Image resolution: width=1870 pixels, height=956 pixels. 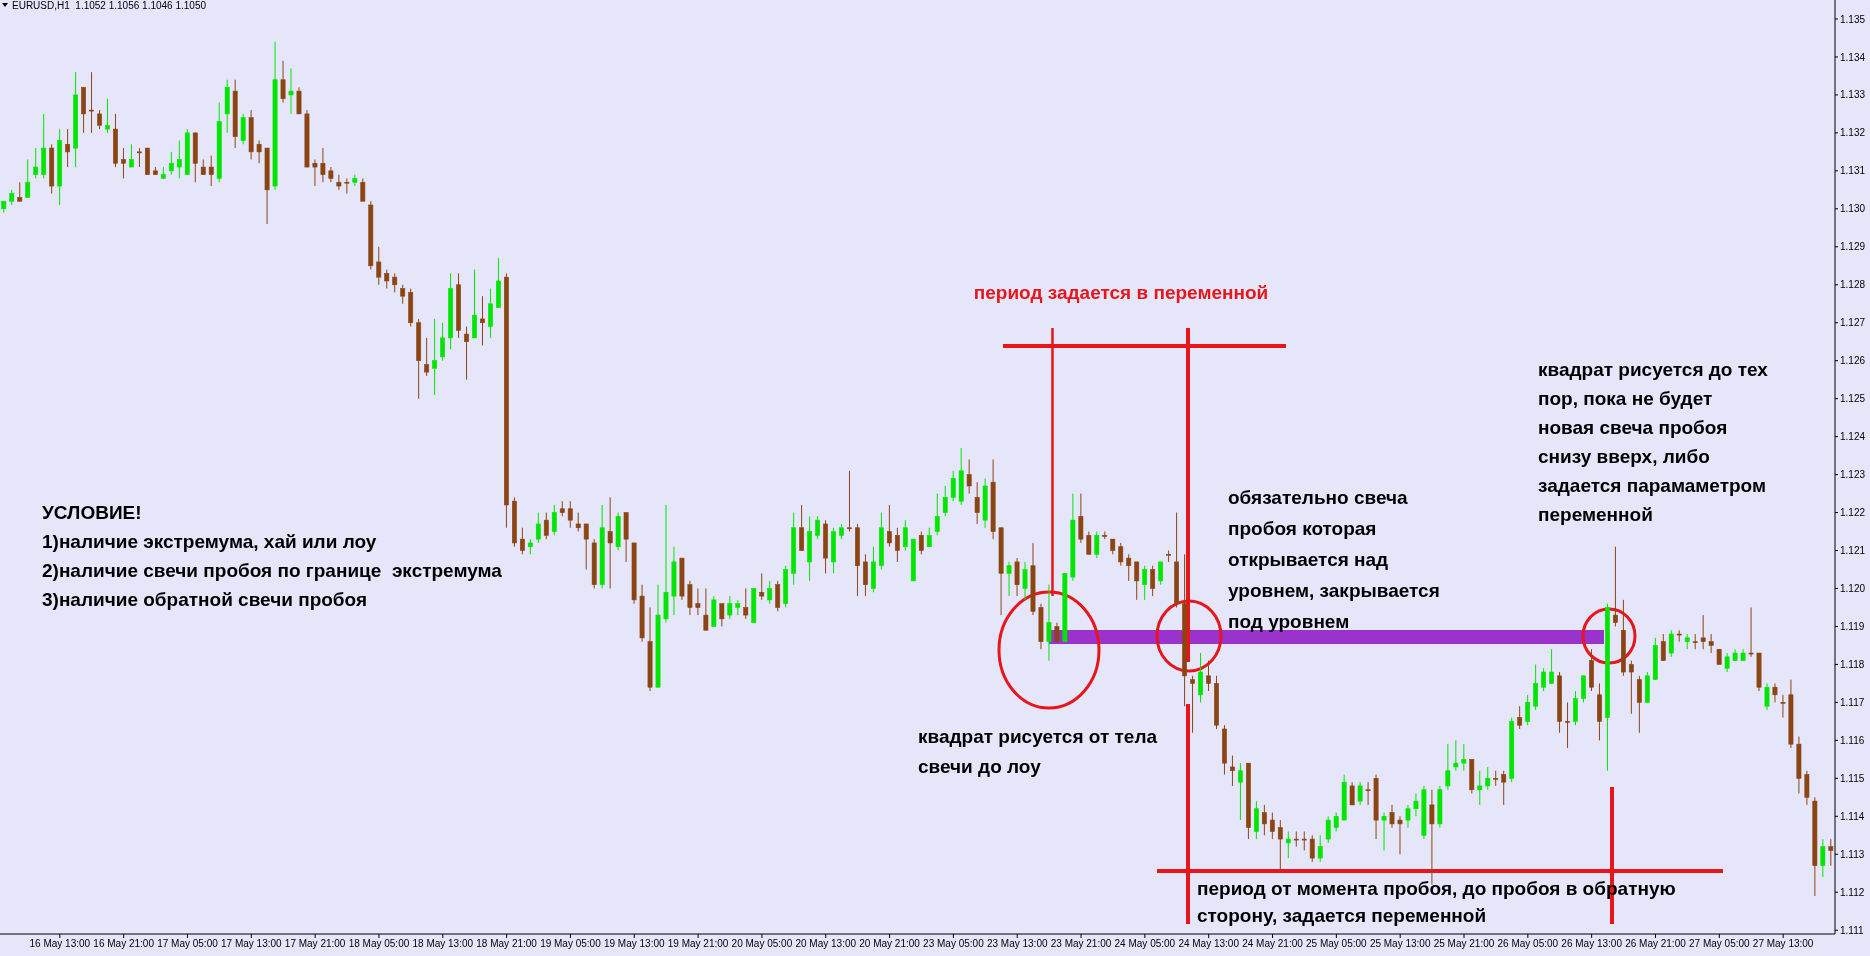 What do you see at coordinates (1592, 944) in the screenshot?
I see `x-tick-label: 26 May 13:00` at bounding box center [1592, 944].